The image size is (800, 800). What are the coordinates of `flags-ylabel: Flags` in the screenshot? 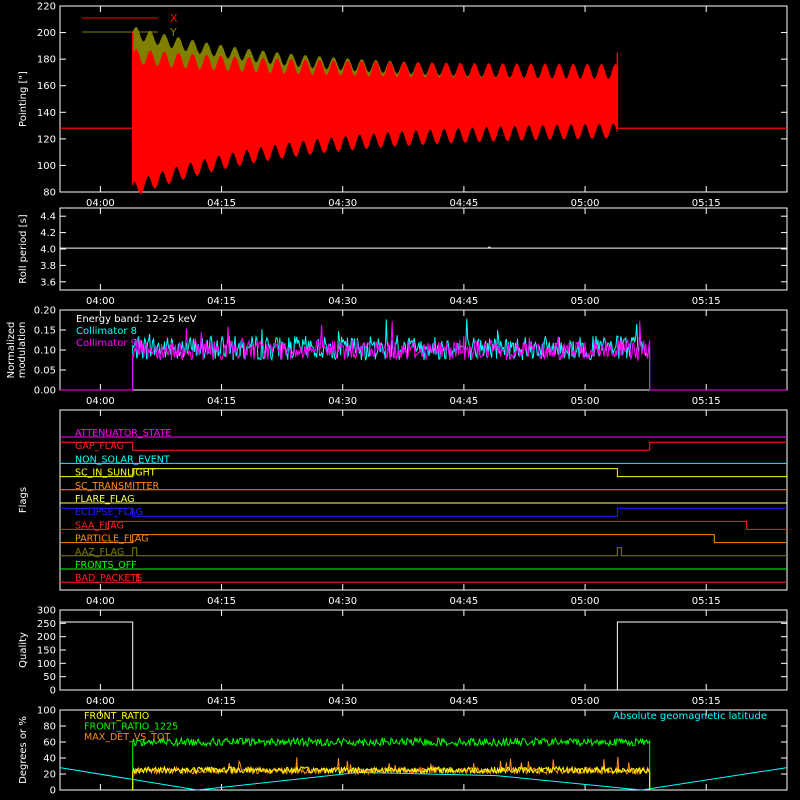 It's located at (23, 500).